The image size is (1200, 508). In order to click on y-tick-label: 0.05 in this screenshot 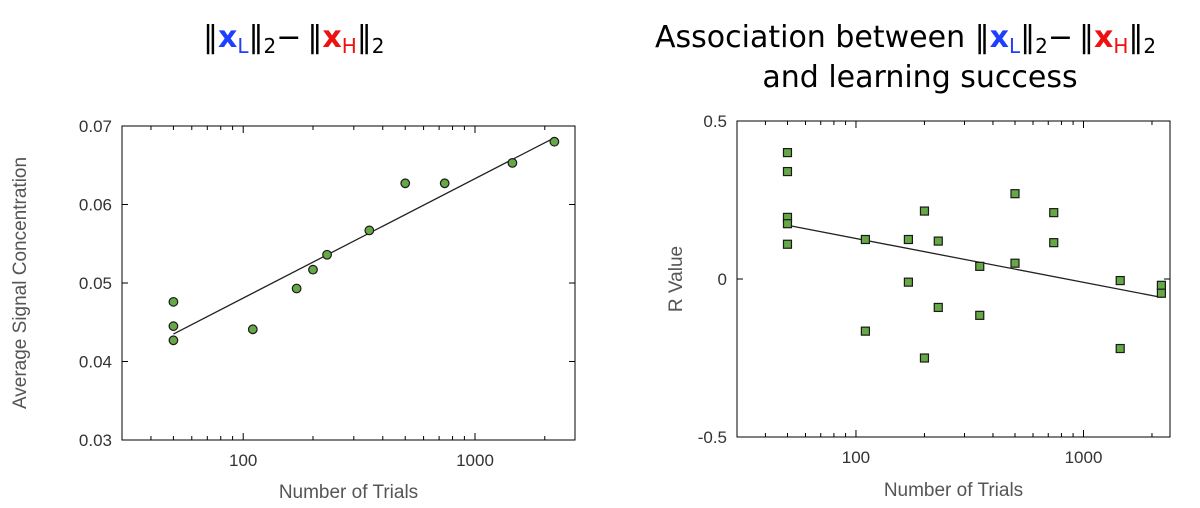, I will do `click(95, 283)`.